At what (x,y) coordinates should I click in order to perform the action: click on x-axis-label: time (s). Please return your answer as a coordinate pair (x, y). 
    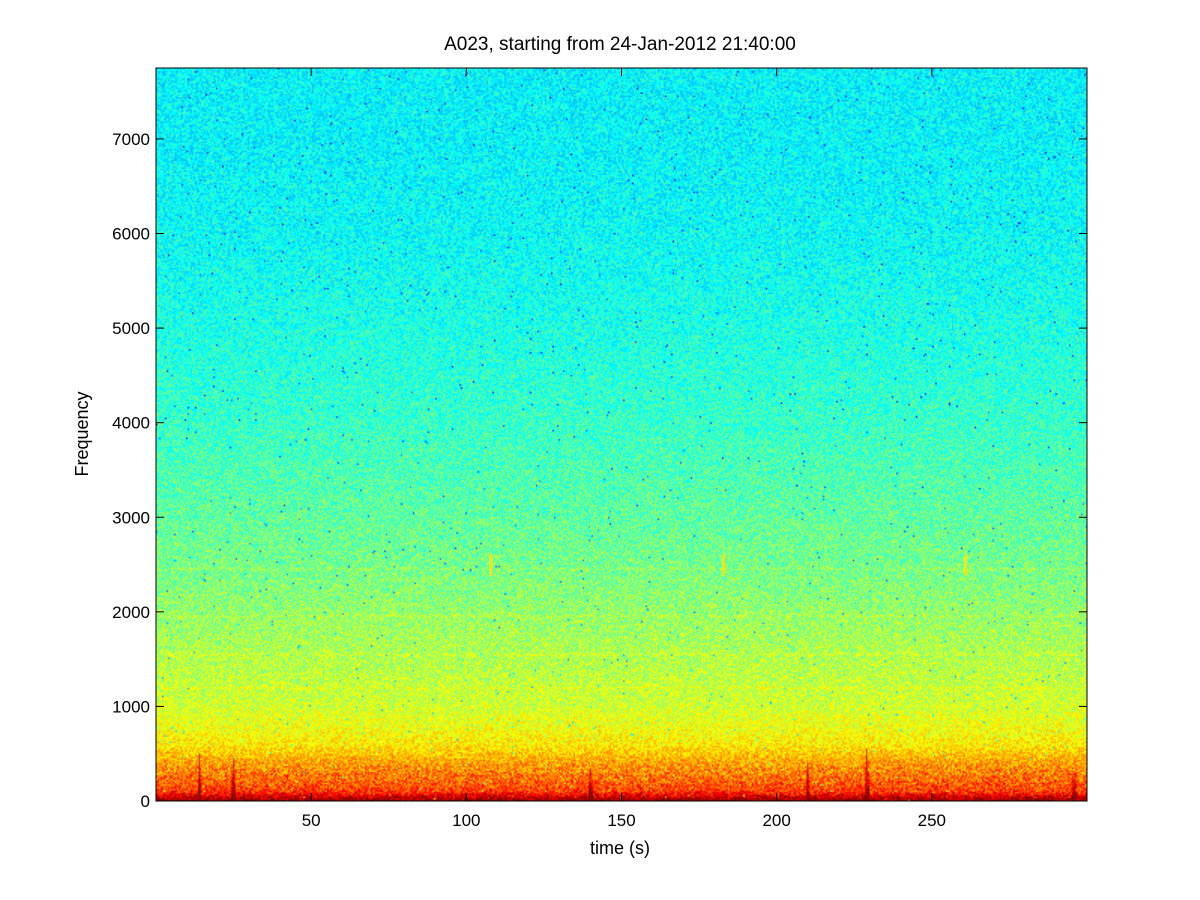
    Looking at the image, I should click on (620, 848).